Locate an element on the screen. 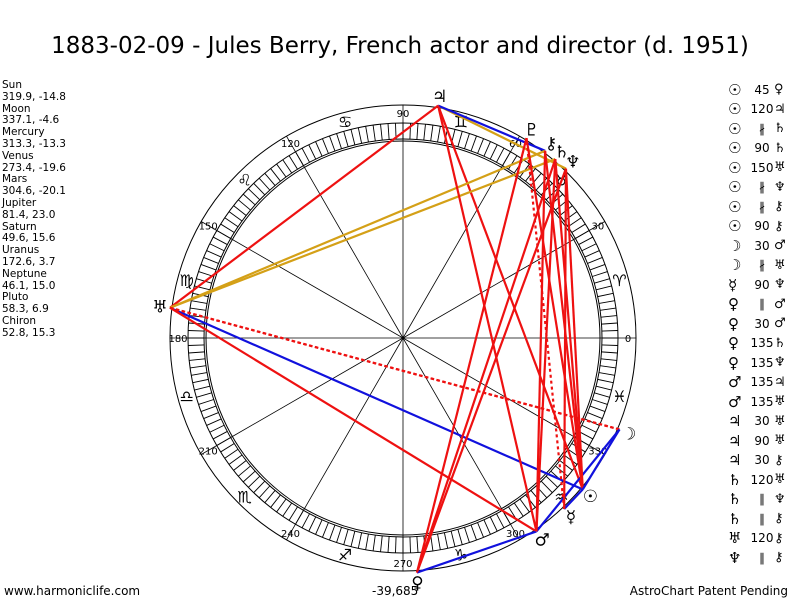  aspect-row: ♃ 30 ♅ is located at coordinates (759, 422).